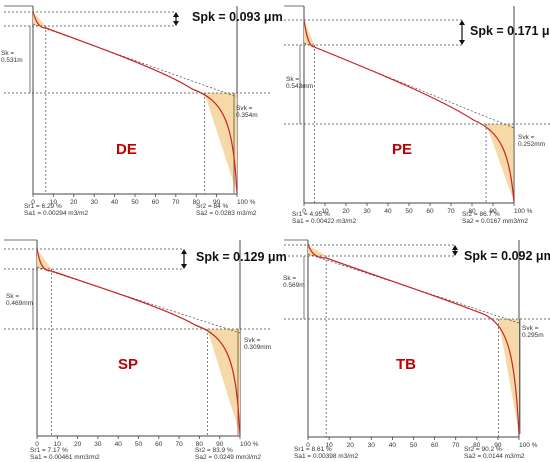 This screenshot has height=462, width=550. I want to click on sample-label: PE, so click(402, 149).